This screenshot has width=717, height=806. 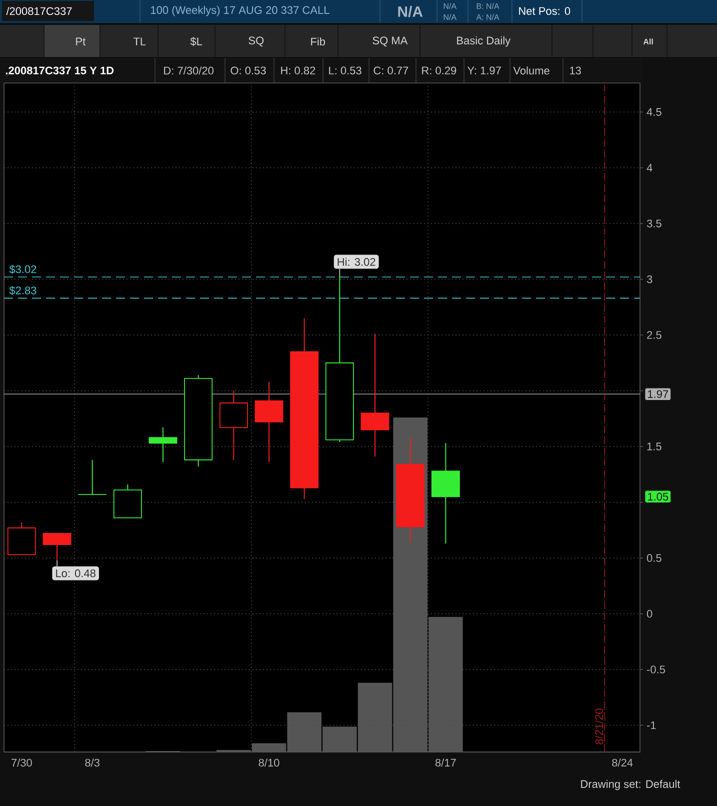 What do you see at coordinates (654, 224) in the screenshot?
I see `y-tick-label: 3.5` at bounding box center [654, 224].